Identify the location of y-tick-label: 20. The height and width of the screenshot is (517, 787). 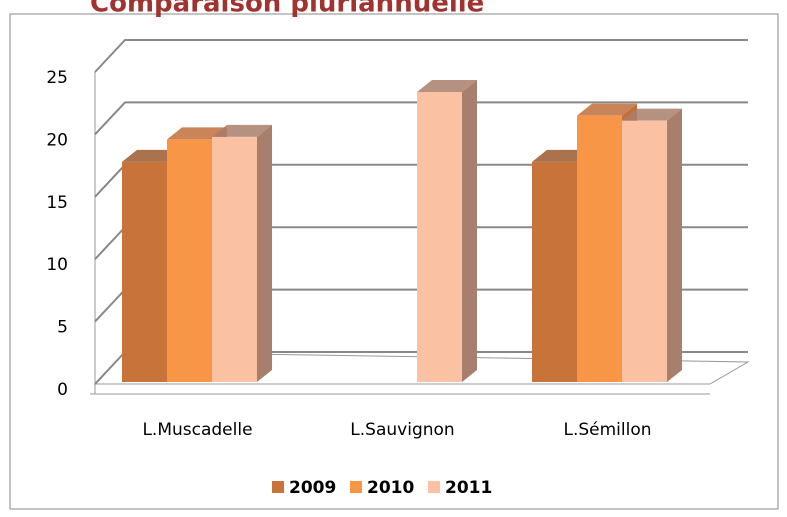
(57, 140).